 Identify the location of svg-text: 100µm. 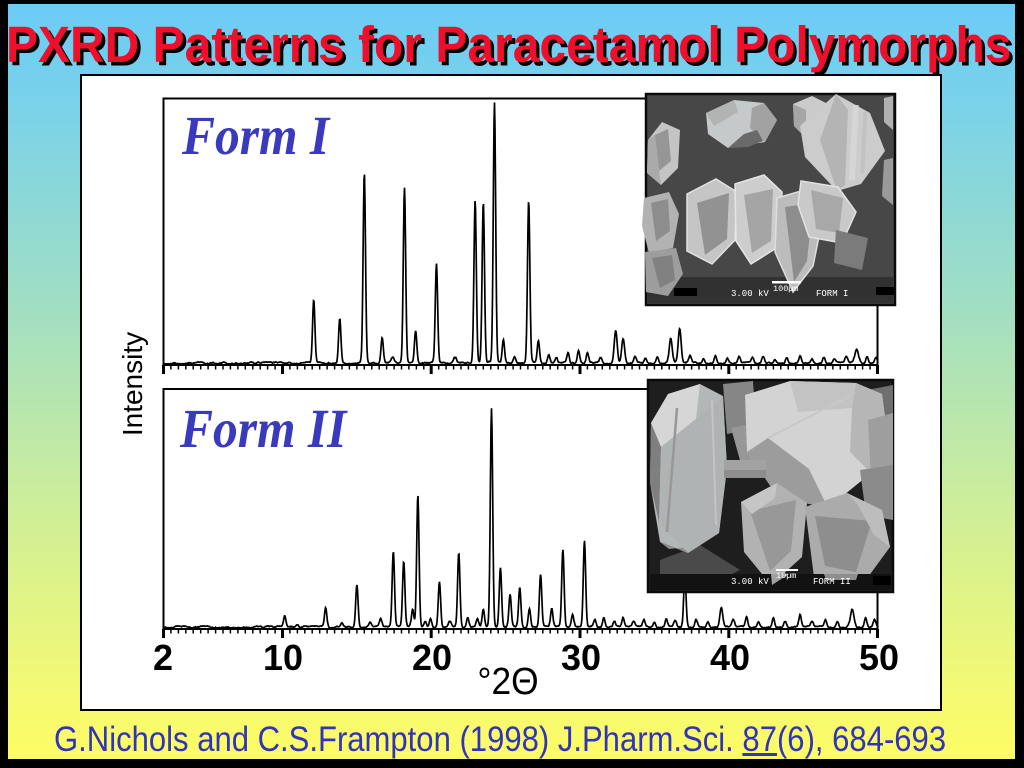
(786, 289).